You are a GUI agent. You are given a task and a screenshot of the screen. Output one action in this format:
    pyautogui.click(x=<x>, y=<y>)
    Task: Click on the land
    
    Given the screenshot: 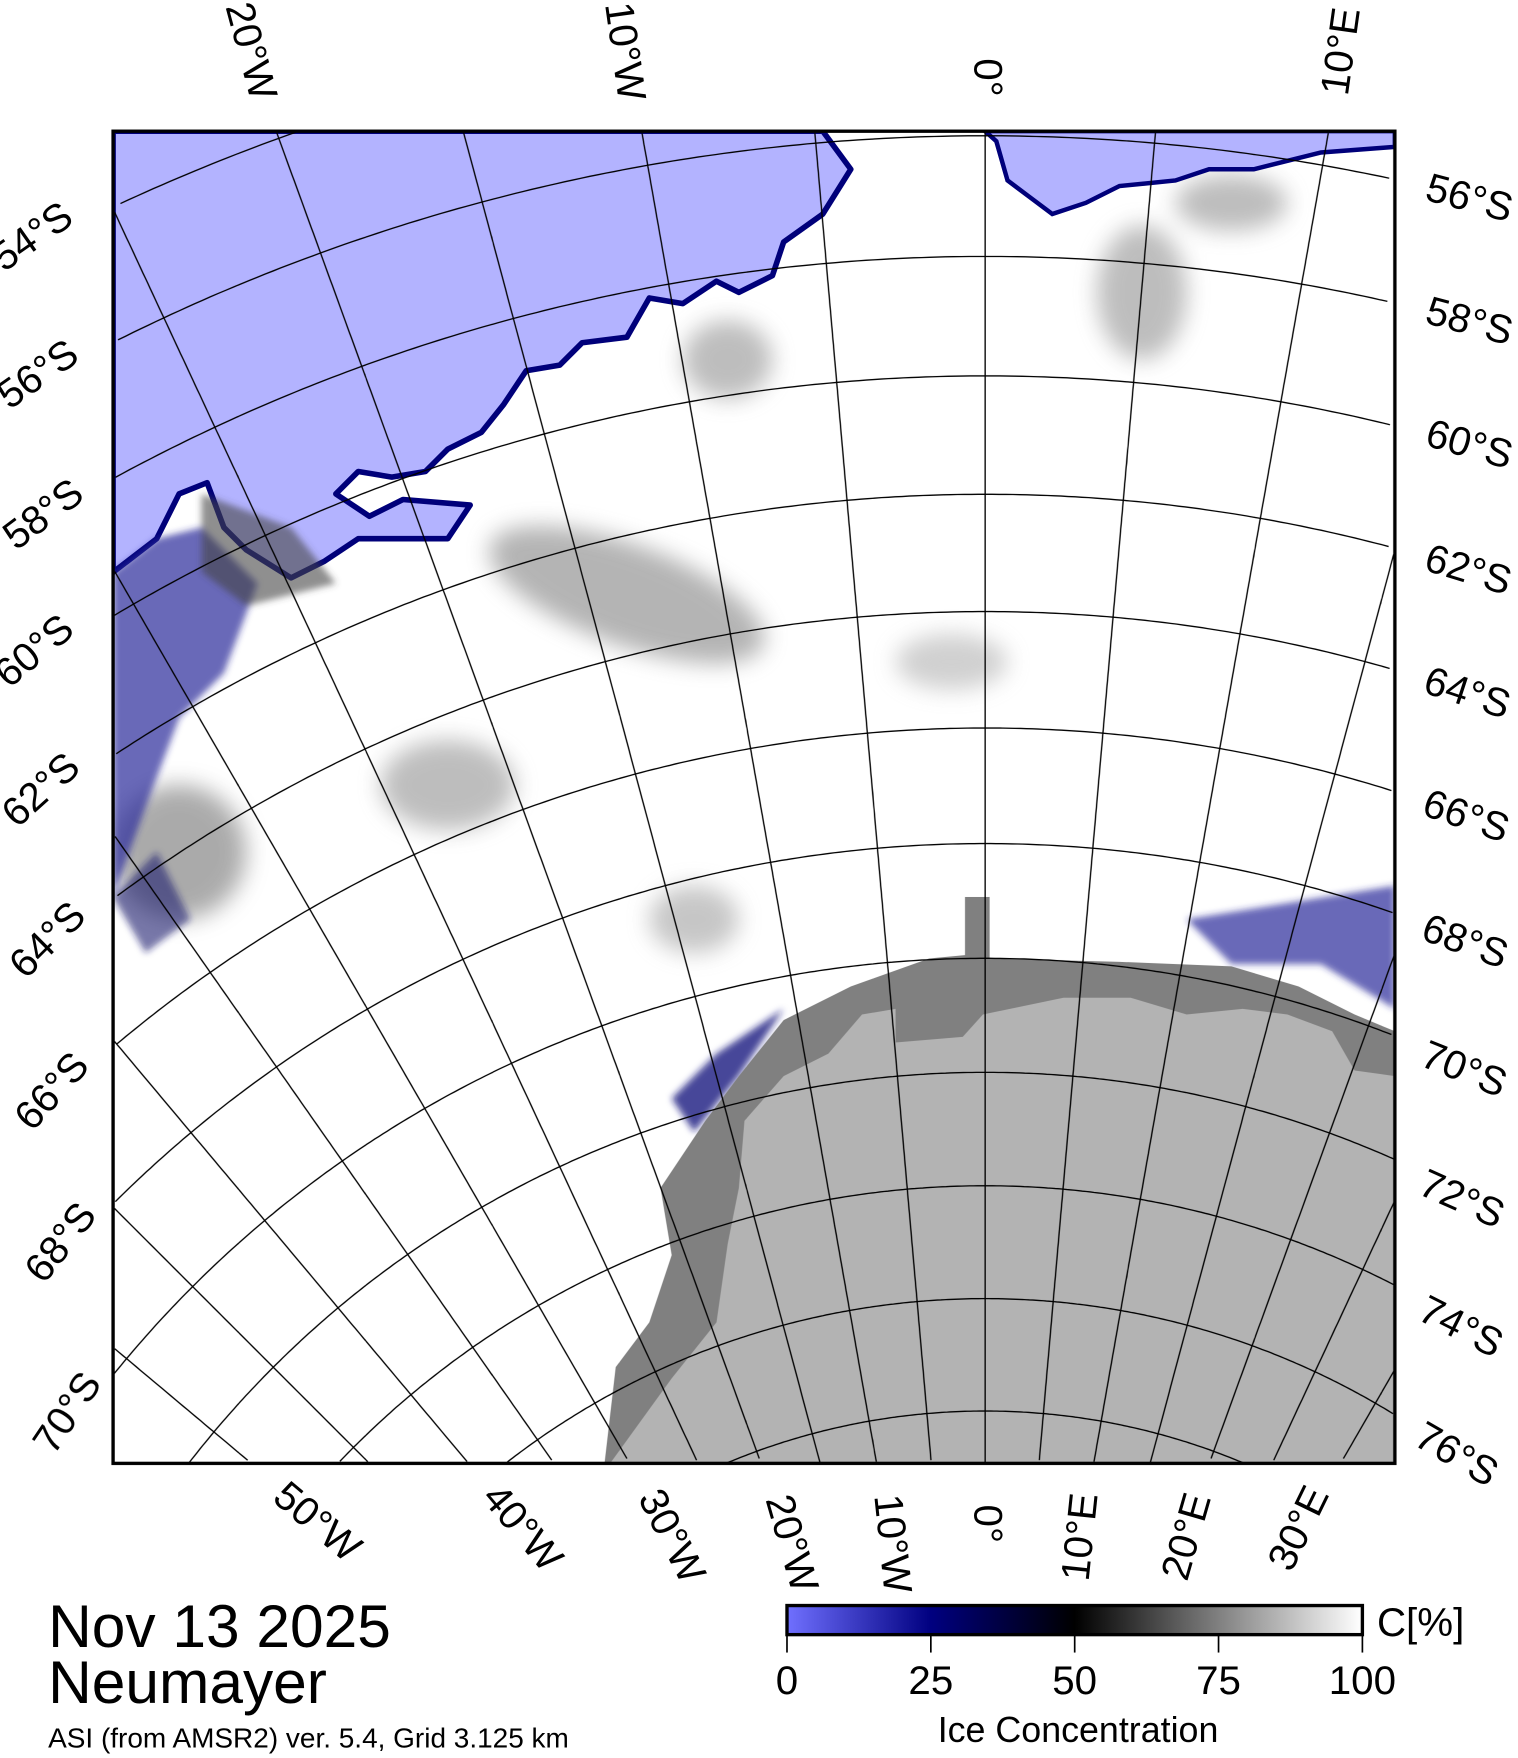 What is the action you would take?
    pyautogui.click(x=1002, y=1230)
    